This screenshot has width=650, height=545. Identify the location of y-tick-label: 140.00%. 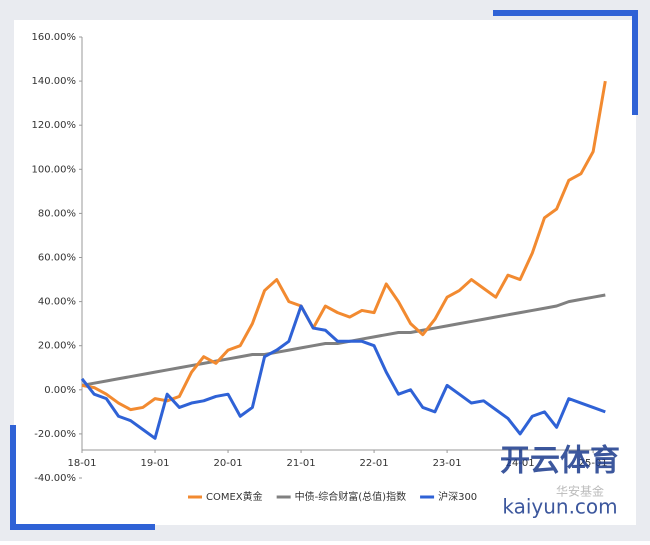
(54, 81).